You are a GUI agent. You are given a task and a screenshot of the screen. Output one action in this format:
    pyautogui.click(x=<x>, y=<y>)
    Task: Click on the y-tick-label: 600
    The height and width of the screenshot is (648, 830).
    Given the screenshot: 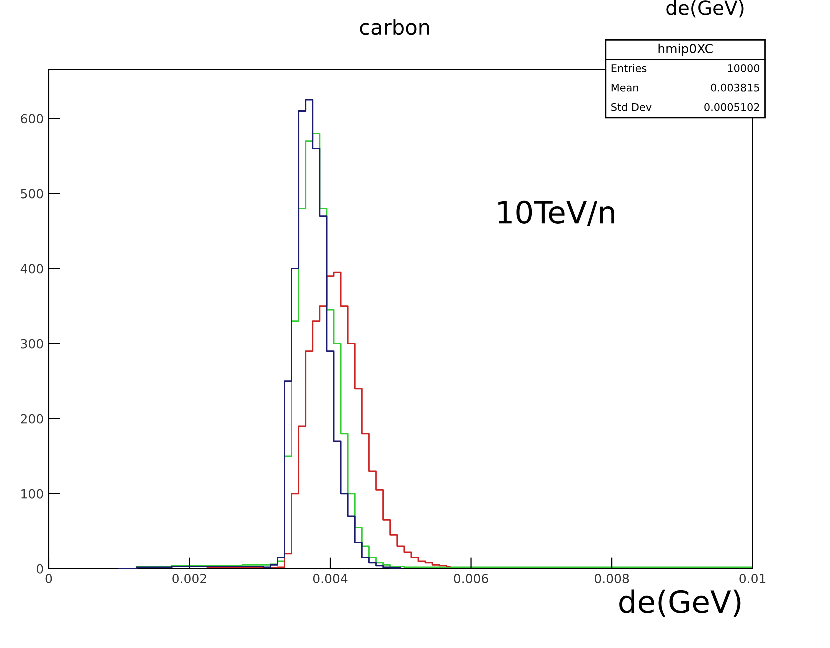 What is the action you would take?
    pyautogui.click(x=32, y=119)
    